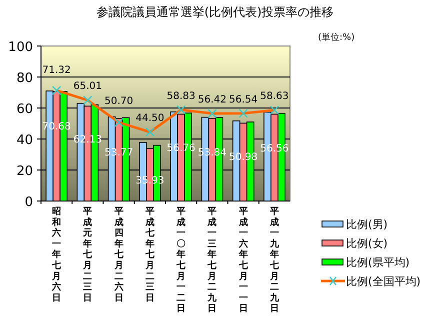  Describe the element at coordinates (212, 100) in the screenshot. I see `data-label: 56.42` at that location.